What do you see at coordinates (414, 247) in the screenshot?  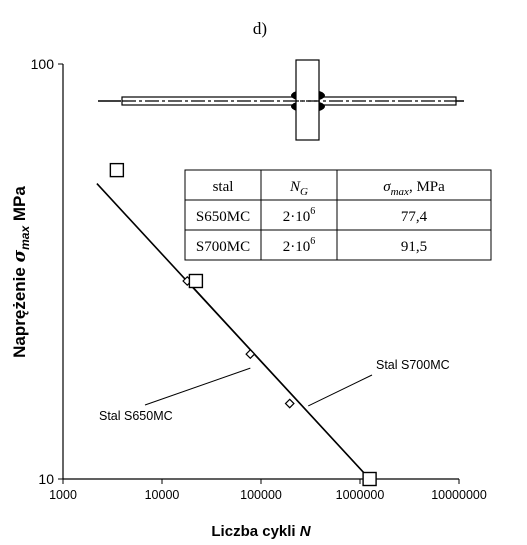 I see `table-cell-smax: 91,5` at bounding box center [414, 247].